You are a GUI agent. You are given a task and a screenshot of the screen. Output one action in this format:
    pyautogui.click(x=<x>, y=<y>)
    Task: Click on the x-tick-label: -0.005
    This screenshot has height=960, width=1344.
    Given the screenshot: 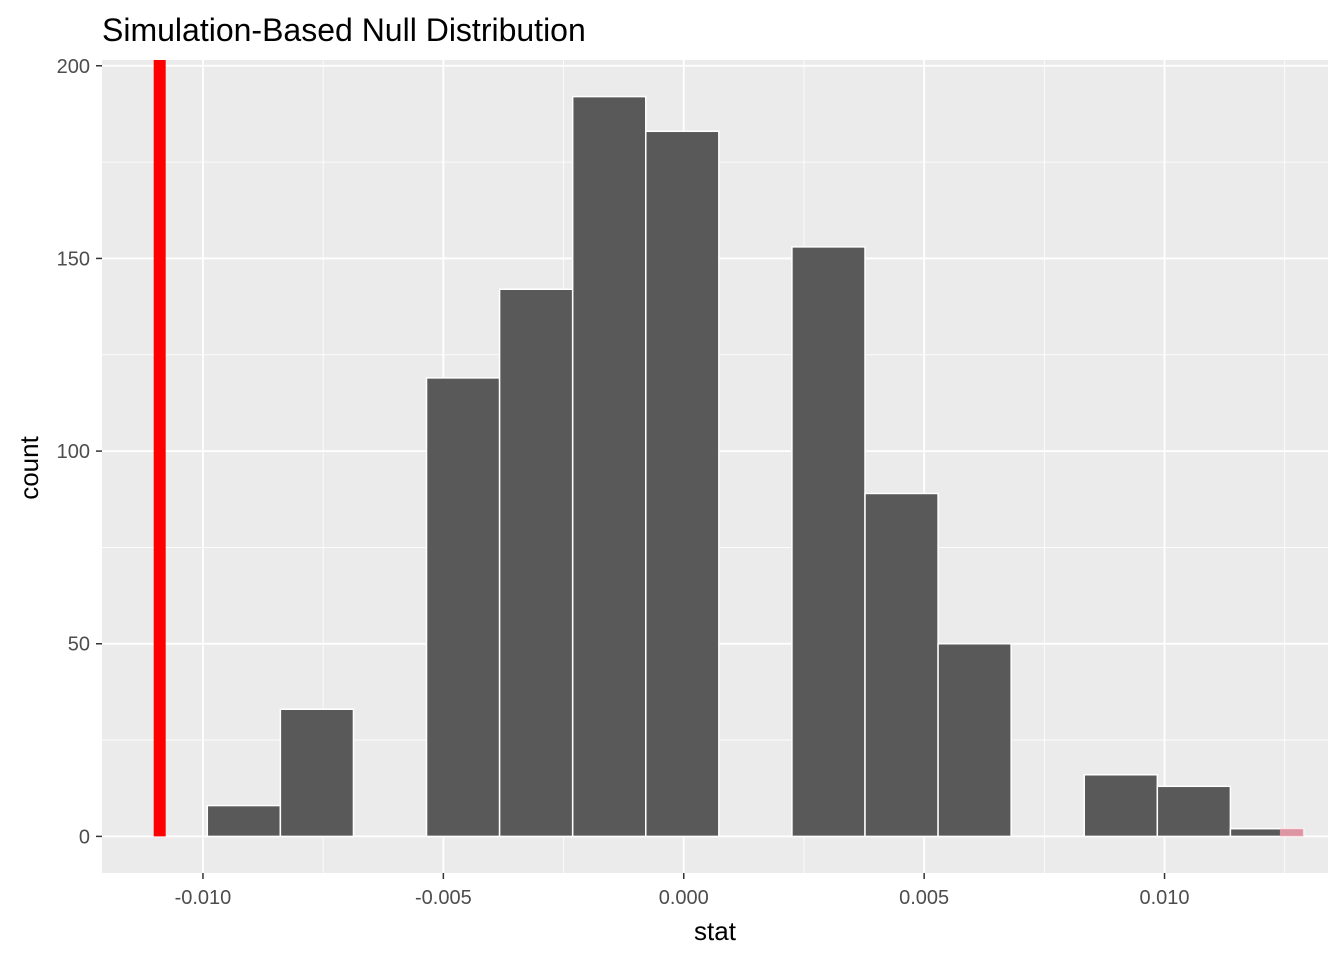 What is the action you would take?
    pyautogui.click(x=443, y=898)
    